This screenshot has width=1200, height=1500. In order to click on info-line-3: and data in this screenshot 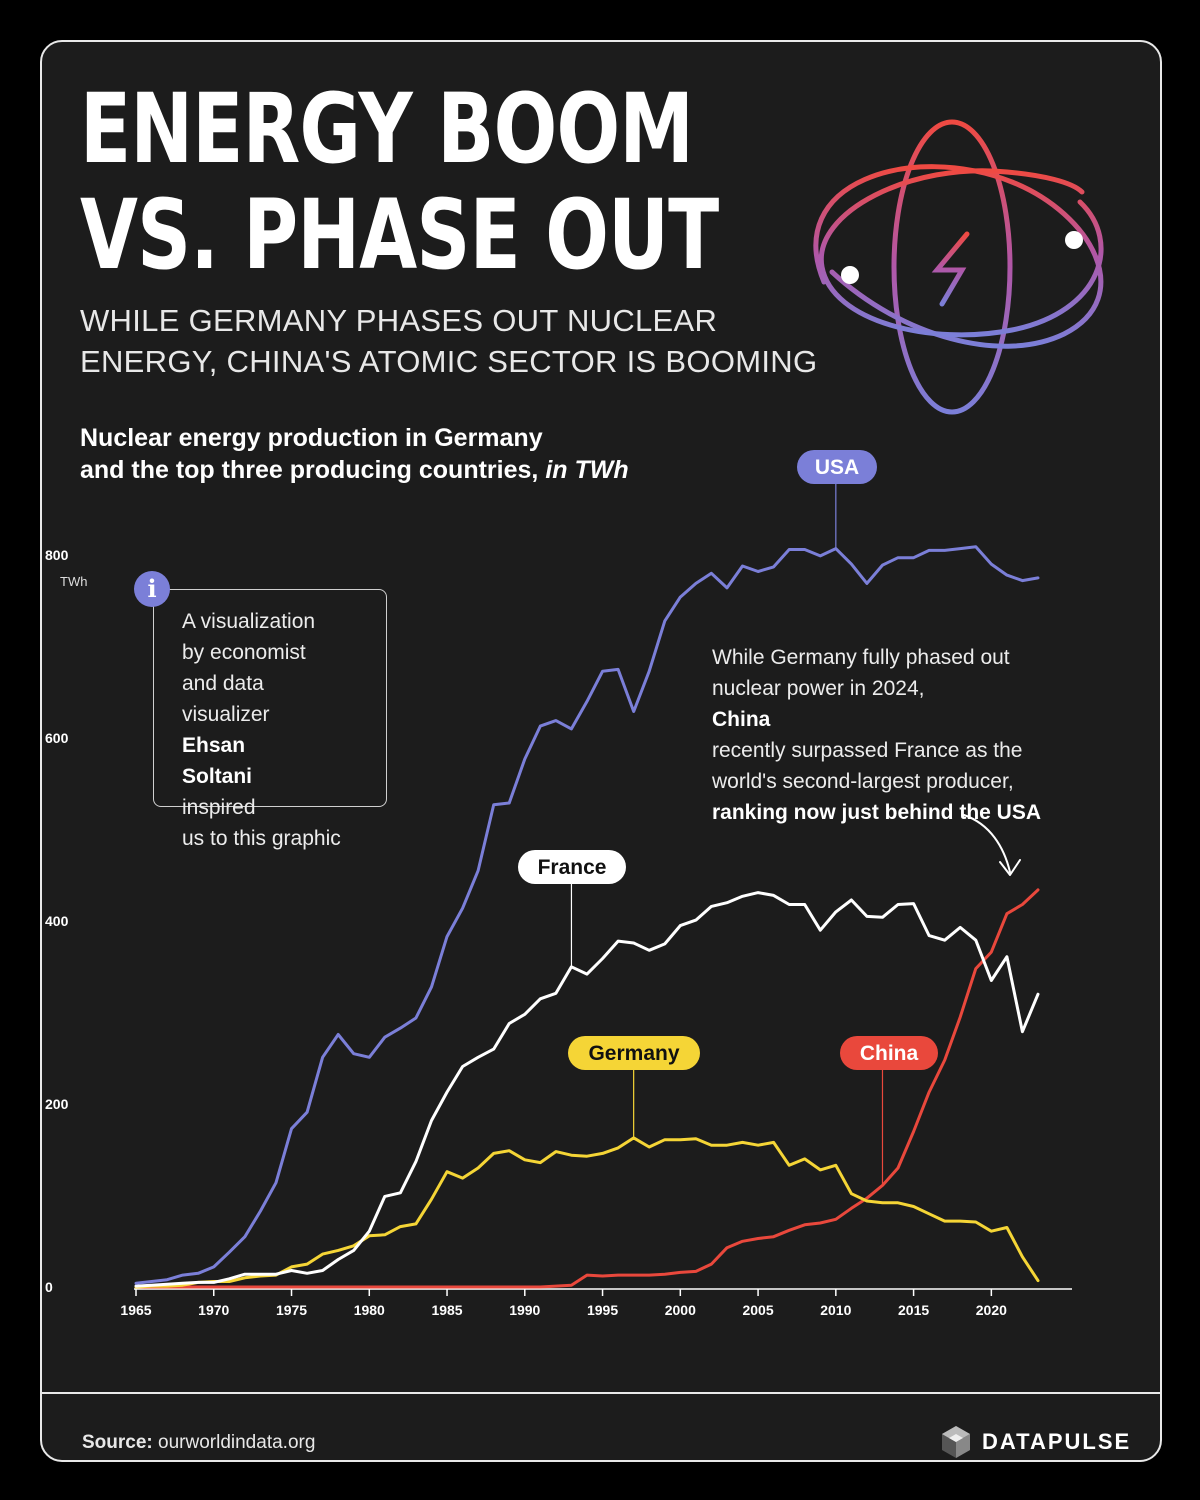, I will do `click(223, 683)`.